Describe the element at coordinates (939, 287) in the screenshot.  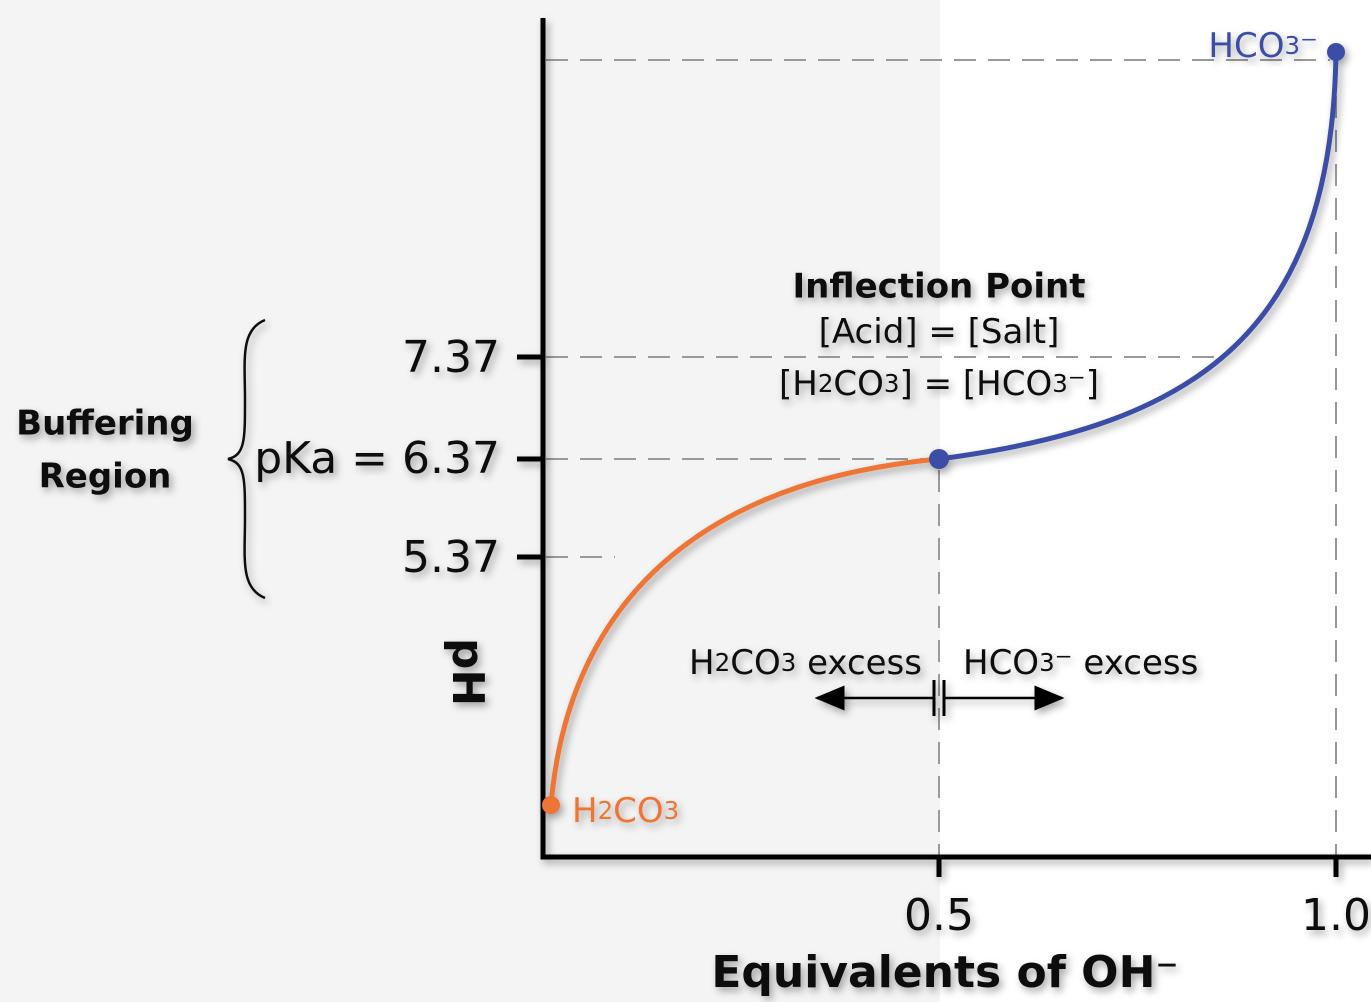
I see `inflection-title: Inflection Point` at that location.